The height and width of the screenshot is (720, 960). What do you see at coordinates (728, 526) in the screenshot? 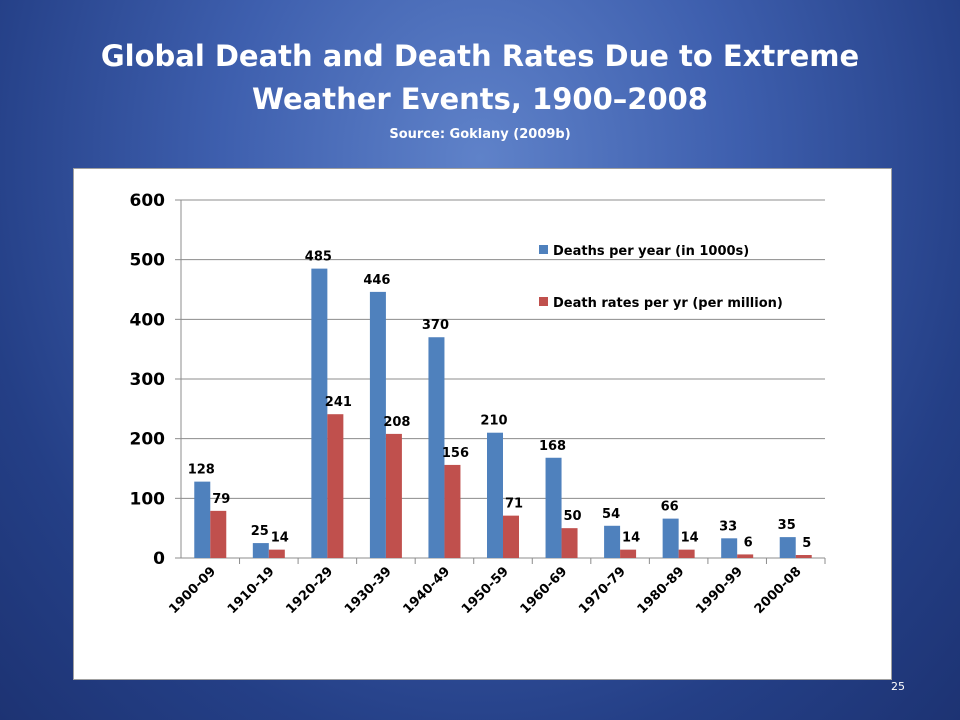
I see `data-label-deaths: 33` at bounding box center [728, 526].